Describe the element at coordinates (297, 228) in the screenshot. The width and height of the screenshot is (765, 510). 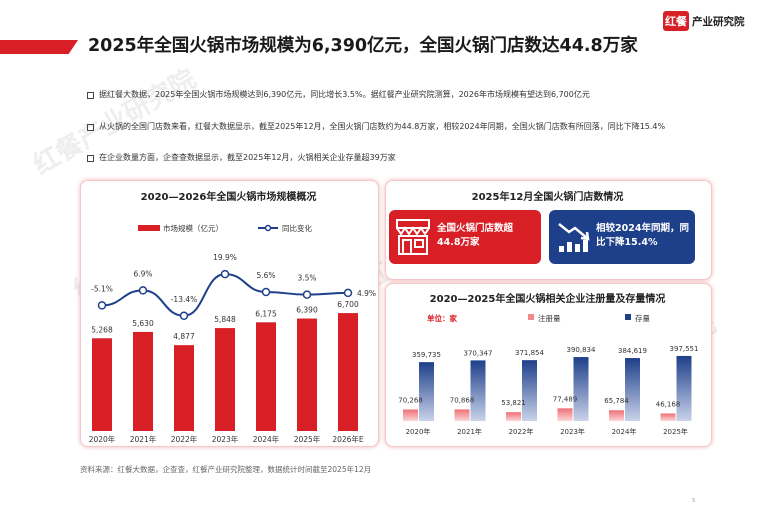
I see `legend-label-yoy: 同比变化` at that location.